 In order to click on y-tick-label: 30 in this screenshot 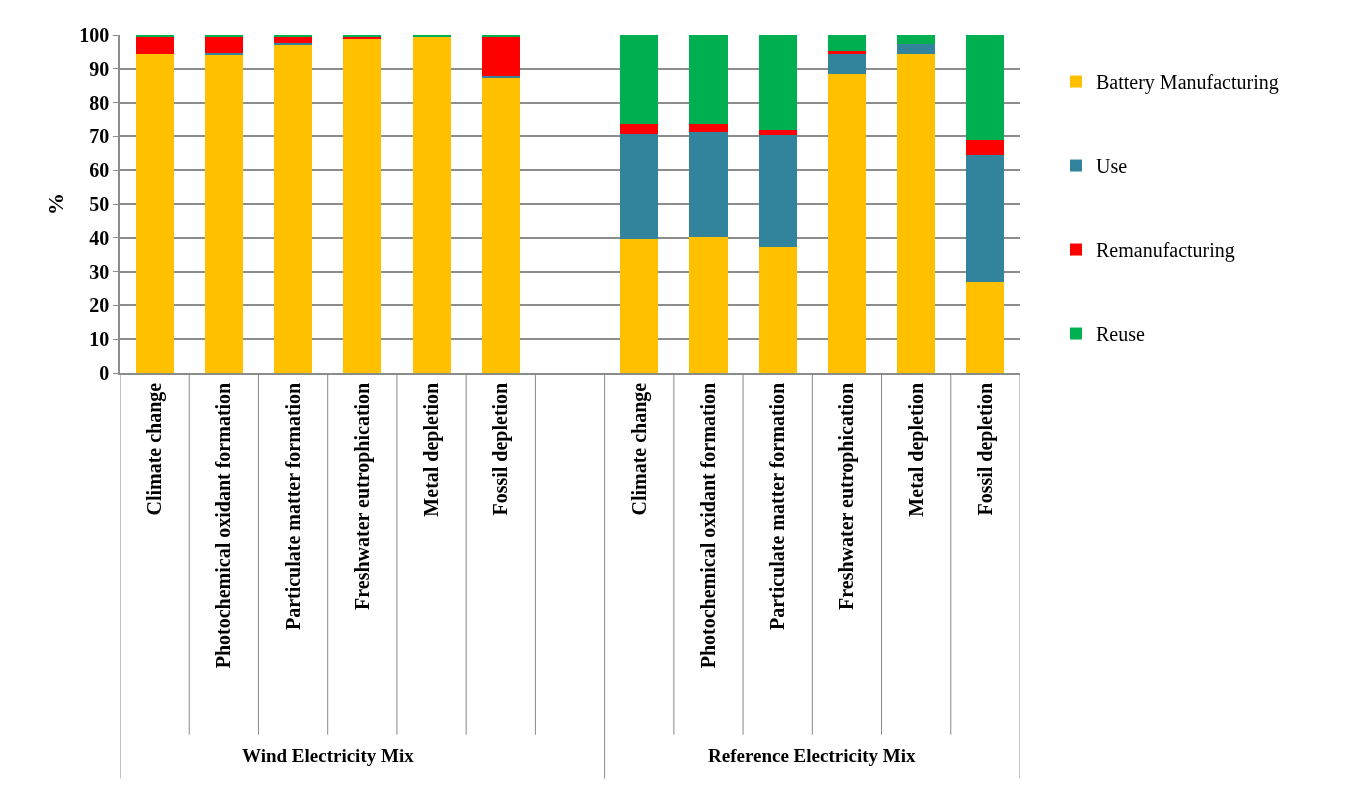, I will do `click(99, 271)`.